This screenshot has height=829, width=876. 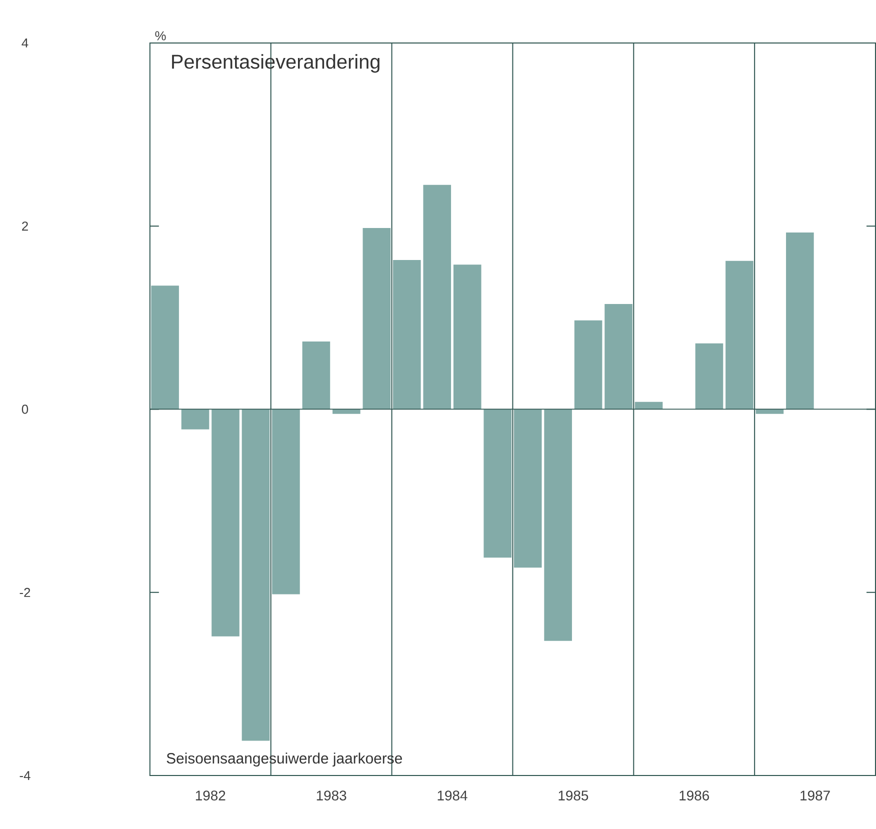 I want to click on y-tick-label: 2, so click(x=25, y=226).